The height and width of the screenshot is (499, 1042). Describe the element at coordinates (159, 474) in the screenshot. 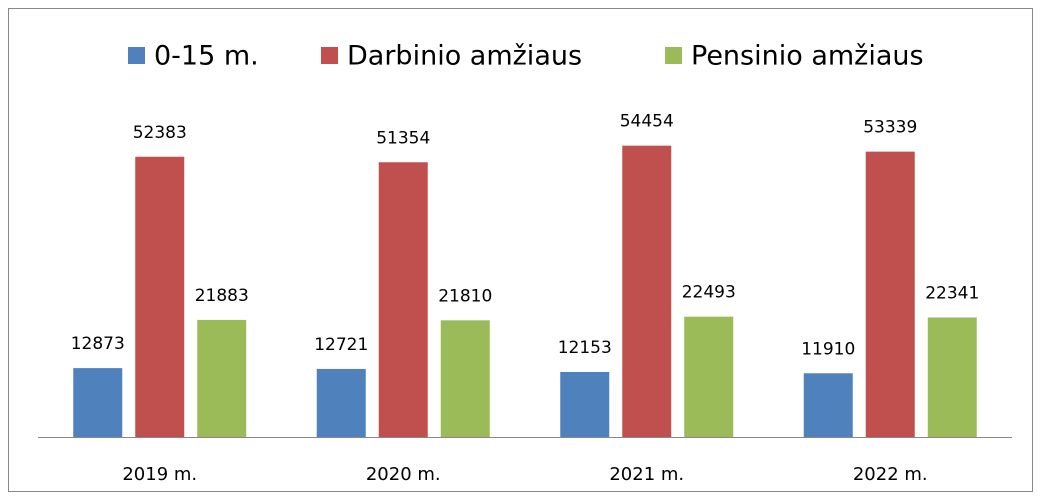

I see `x-tick-label: 2019 m.` at that location.